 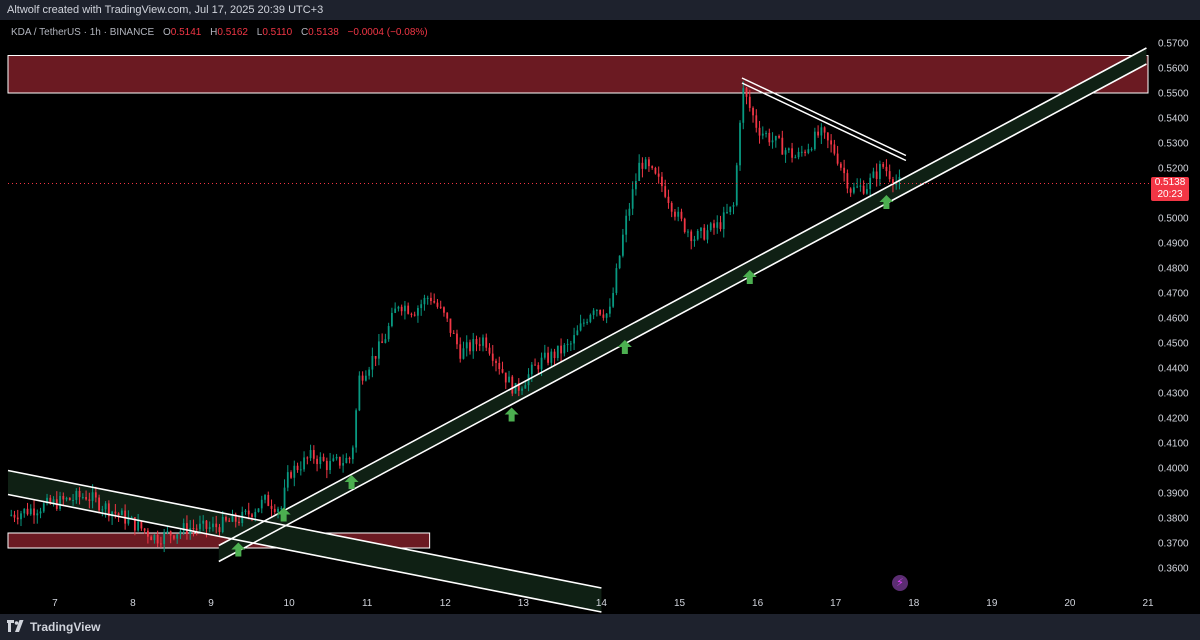 I want to click on time-tick-label: 19, so click(x=992, y=603).